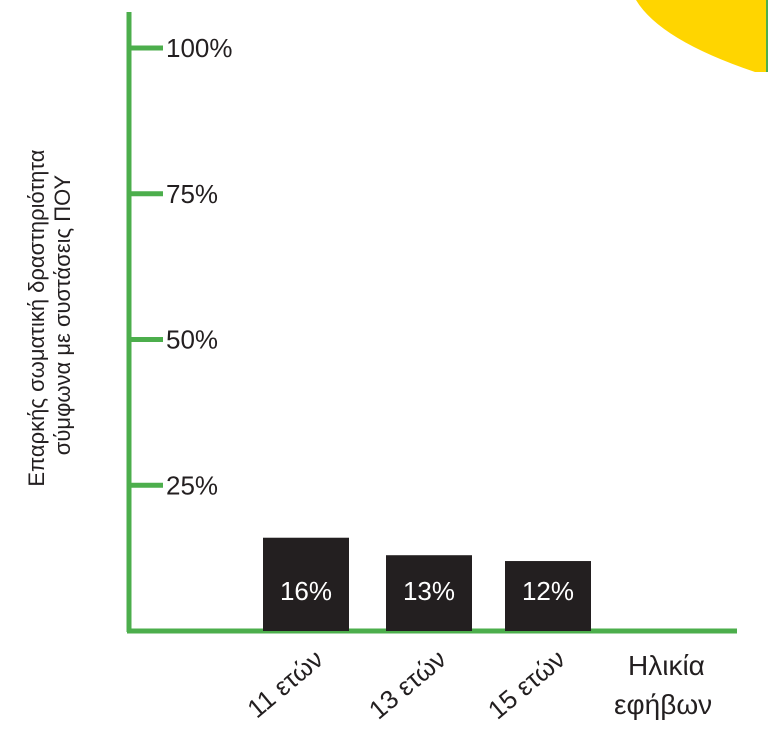  What do you see at coordinates (199, 48) in the screenshot?
I see `y-tick-label: 100%` at bounding box center [199, 48].